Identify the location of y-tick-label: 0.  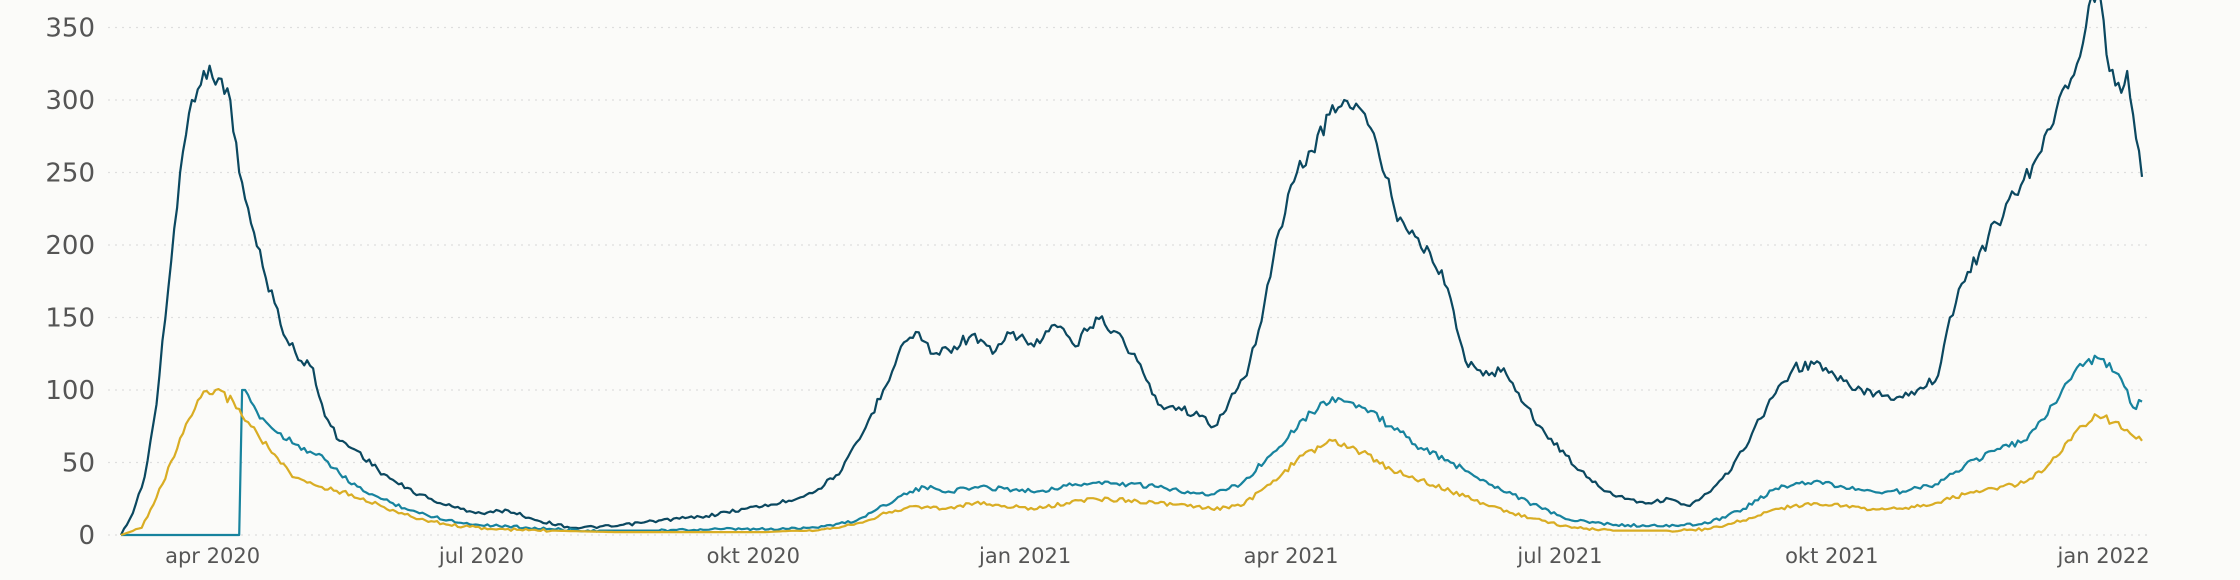
(86, 536).